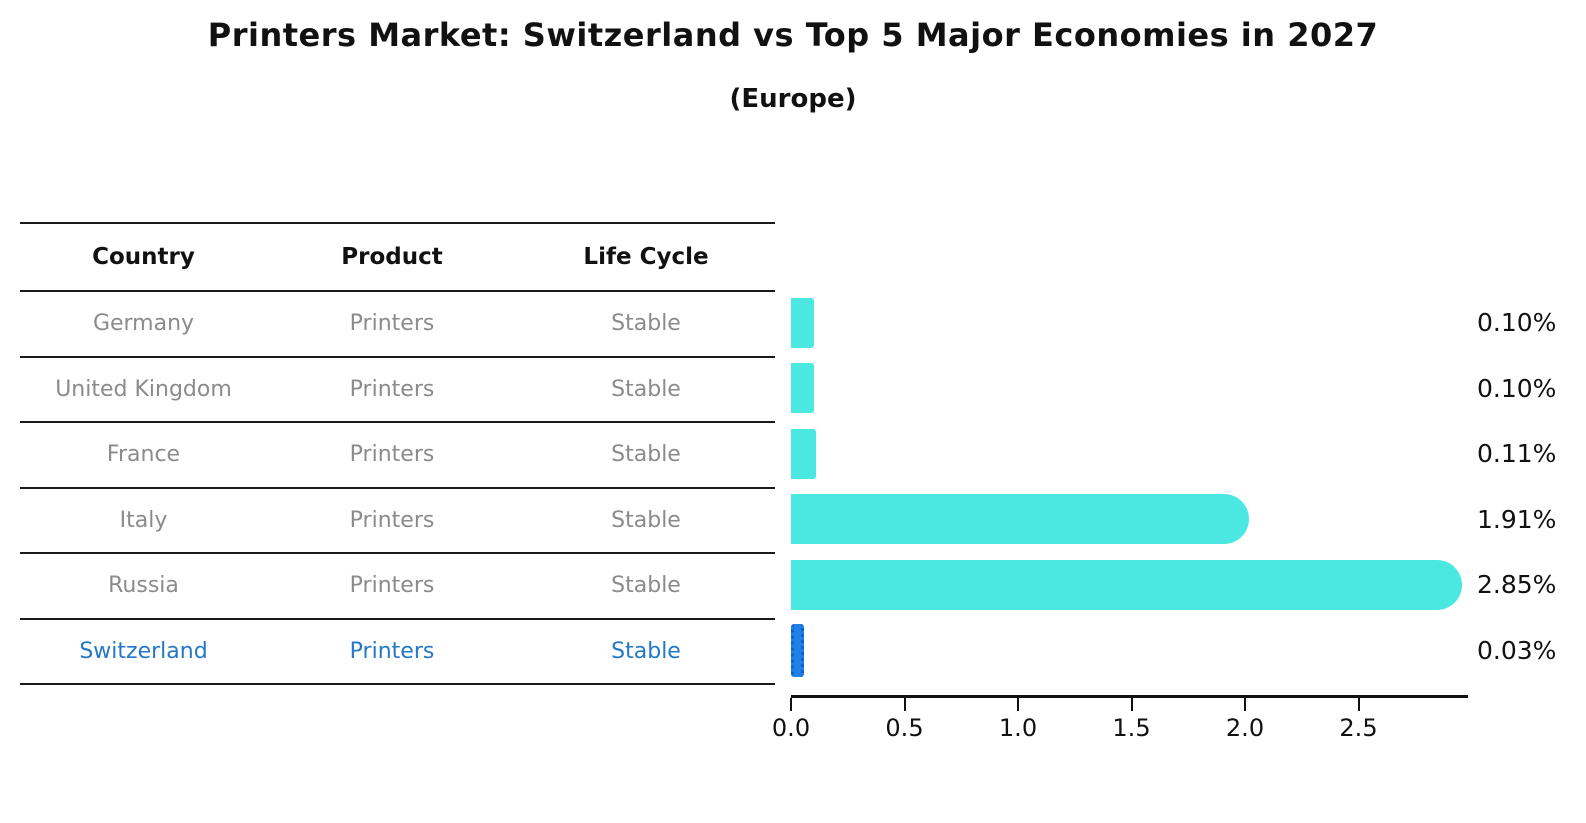 The height and width of the screenshot is (823, 1586). What do you see at coordinates (143, 586) in the screenshot?
I see `cell-country: Russia` at bounding box center [143, 586].